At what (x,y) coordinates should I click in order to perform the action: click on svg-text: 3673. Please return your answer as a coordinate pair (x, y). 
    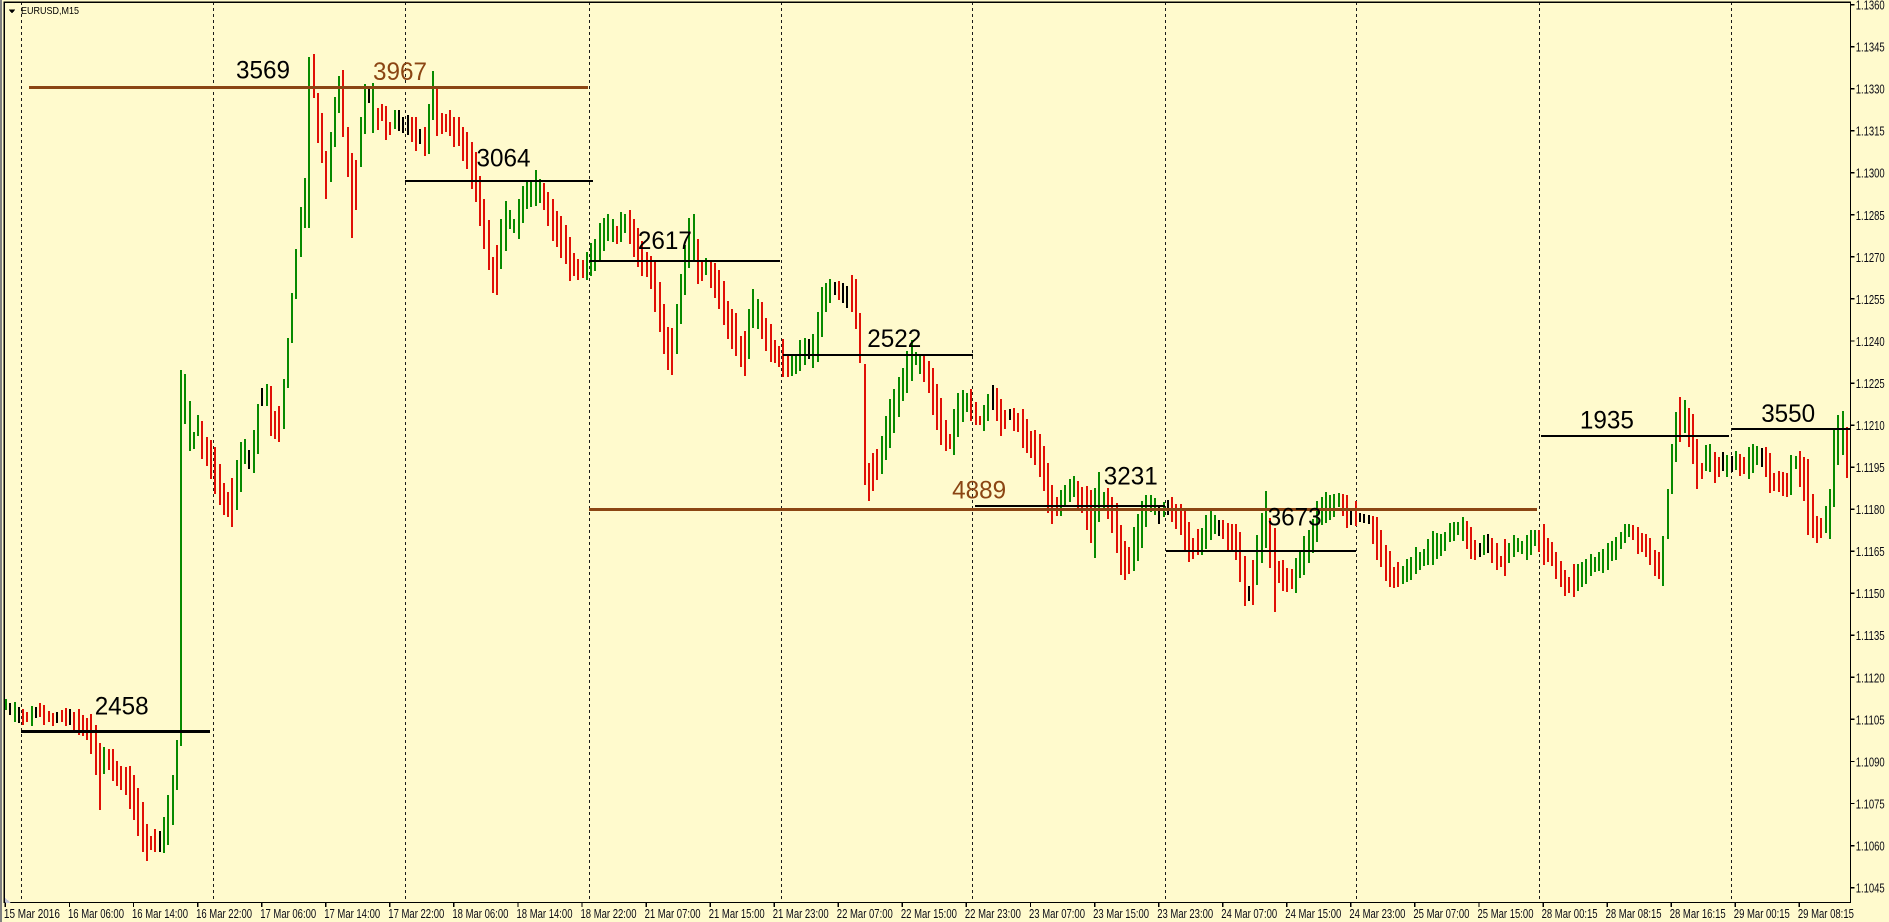
    Looking at the image, I should click on (1295, 518).